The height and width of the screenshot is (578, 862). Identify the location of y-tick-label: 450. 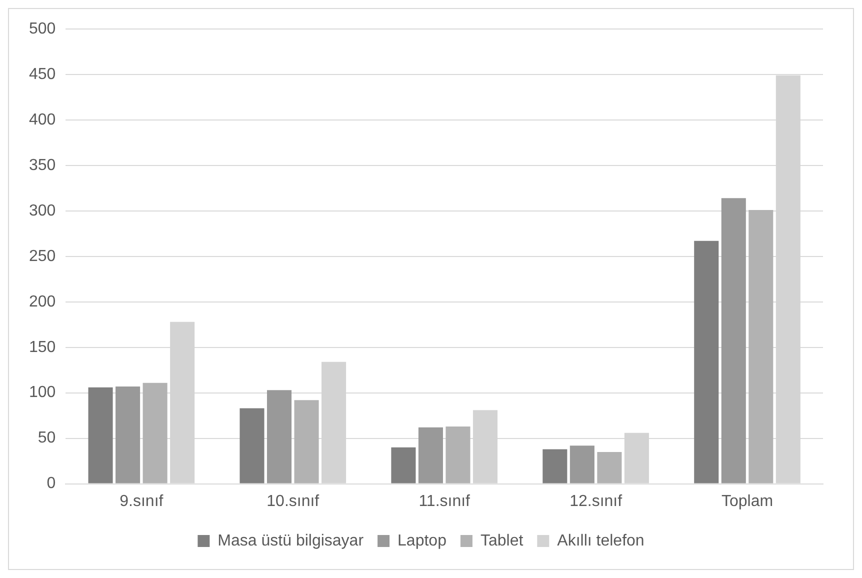
(42, 74).